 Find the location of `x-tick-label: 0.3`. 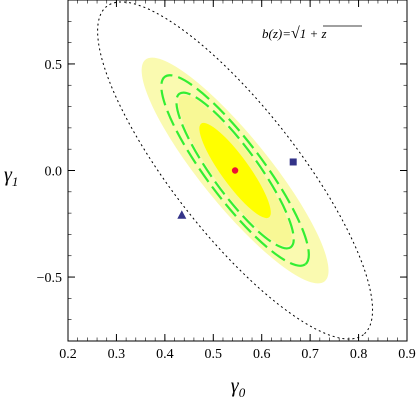

x-tick-label: 0.3 is located at coordinates (117, 354).